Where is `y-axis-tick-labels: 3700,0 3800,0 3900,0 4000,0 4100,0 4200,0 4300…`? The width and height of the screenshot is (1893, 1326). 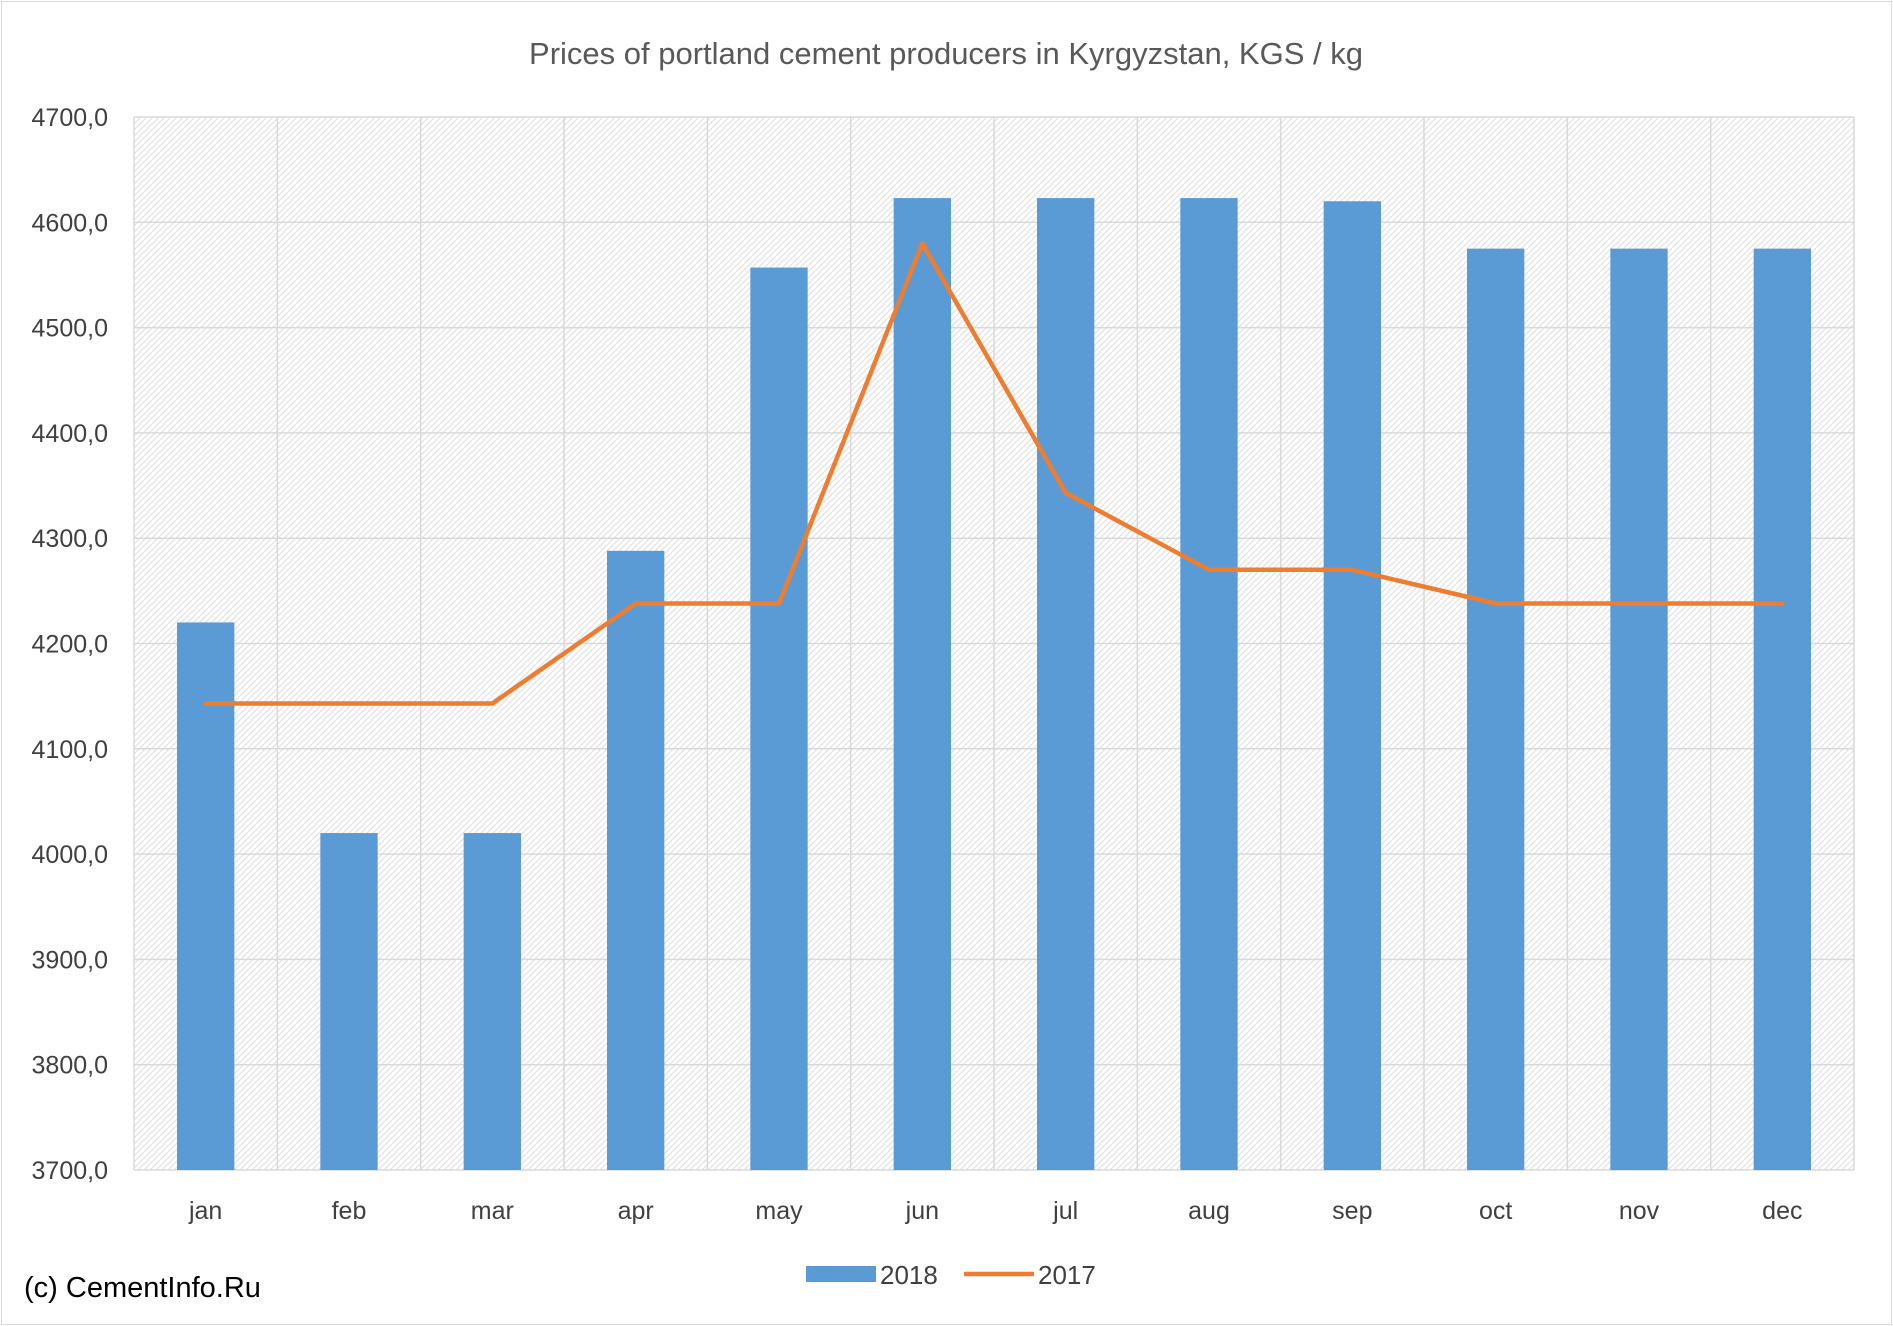
y-axis-tick-labels: 3700,0 3800,0 3900,0 4000,0 4100,0 4200,0 4300… is located at coordinates (70, 644).